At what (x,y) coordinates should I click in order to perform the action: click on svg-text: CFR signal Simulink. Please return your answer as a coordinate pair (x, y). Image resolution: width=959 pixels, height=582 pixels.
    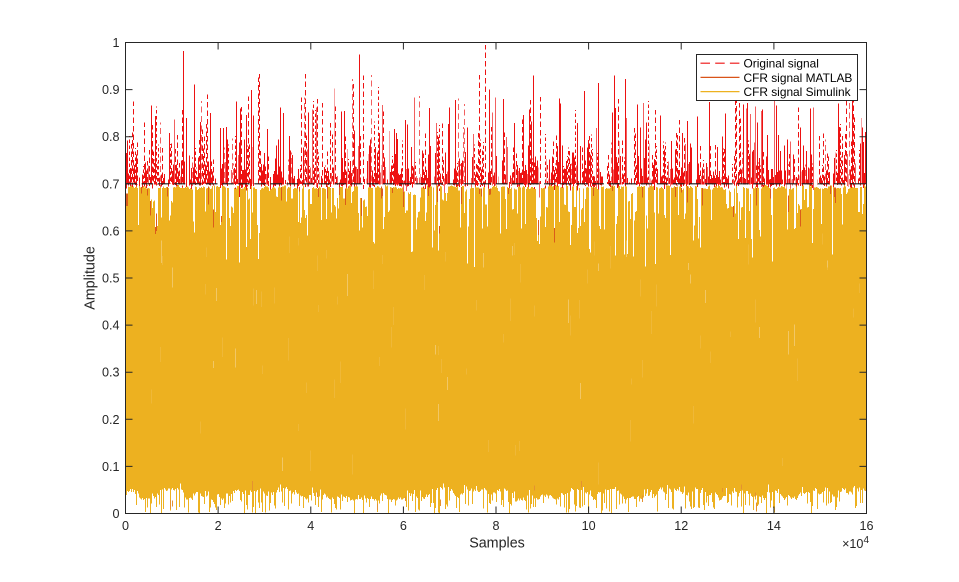
    Looking at the image, I should click on (797, 92).